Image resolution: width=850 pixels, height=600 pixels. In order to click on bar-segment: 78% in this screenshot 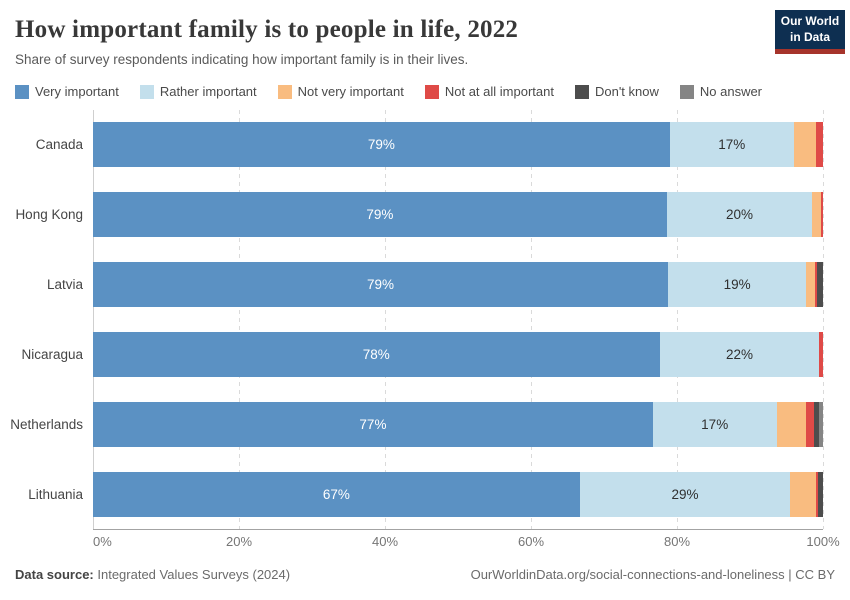, I will do `click(376, 354)`.